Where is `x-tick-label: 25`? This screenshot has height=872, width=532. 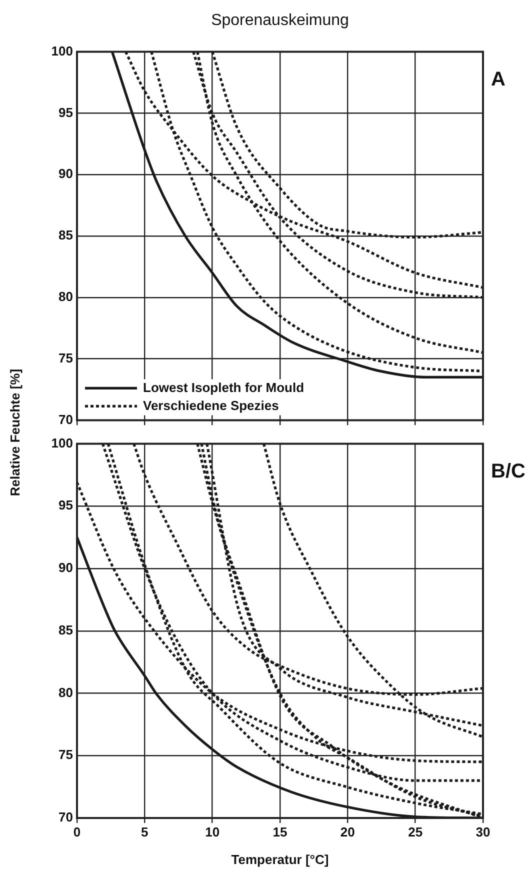 x-tick-label: 25 is located at coordinates (415, 832).